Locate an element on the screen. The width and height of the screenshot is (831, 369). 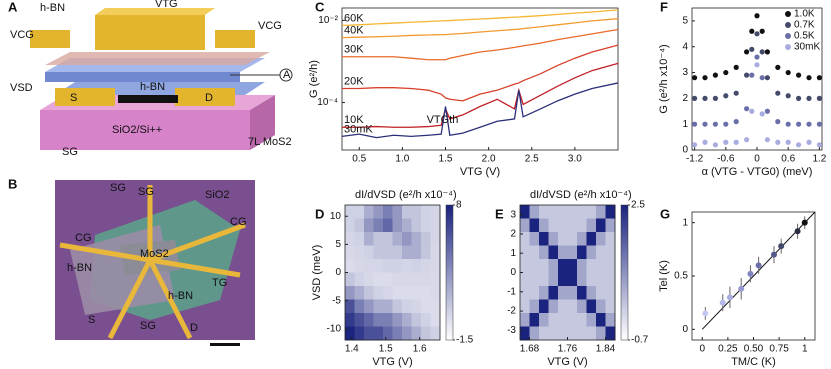
y-tick-label: -10 is located at coordinates (334, 328).